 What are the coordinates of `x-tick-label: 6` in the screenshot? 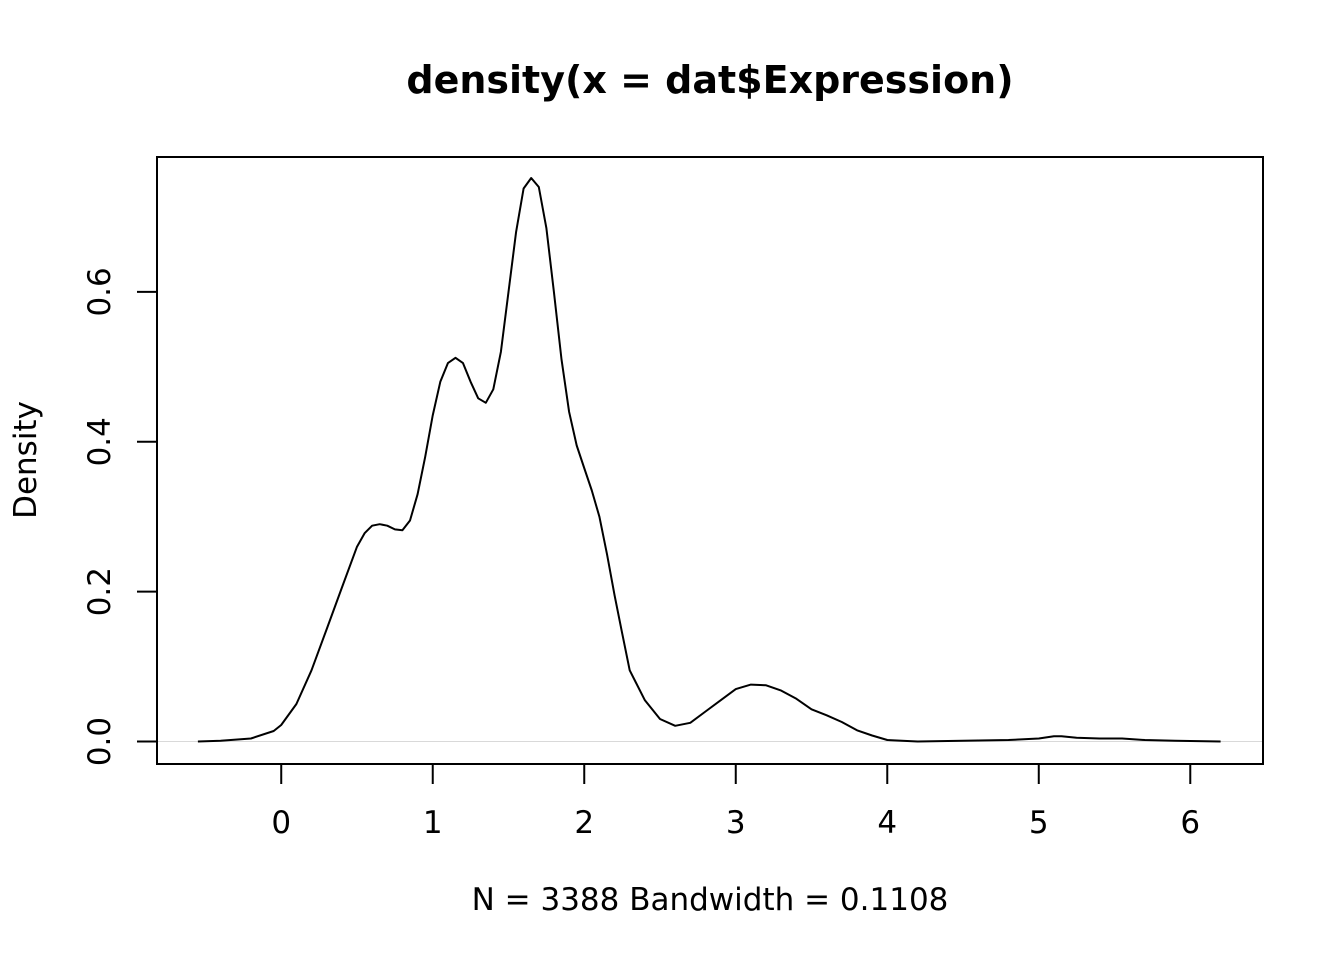 It's located at (1190, 823).